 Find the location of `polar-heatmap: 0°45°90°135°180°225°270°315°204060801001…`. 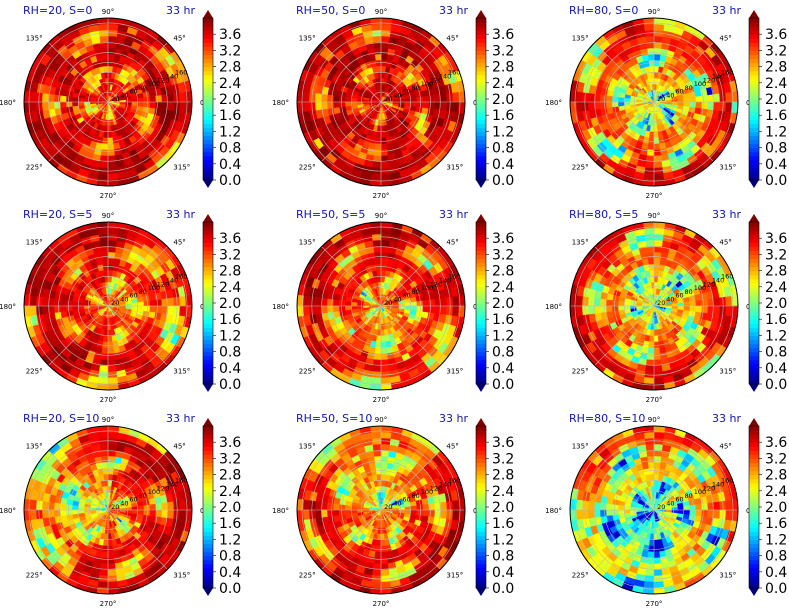

polar-heatmap: 0°45°90°135°180°225°270°315°204060801001… is located at coordinates (393, 104).